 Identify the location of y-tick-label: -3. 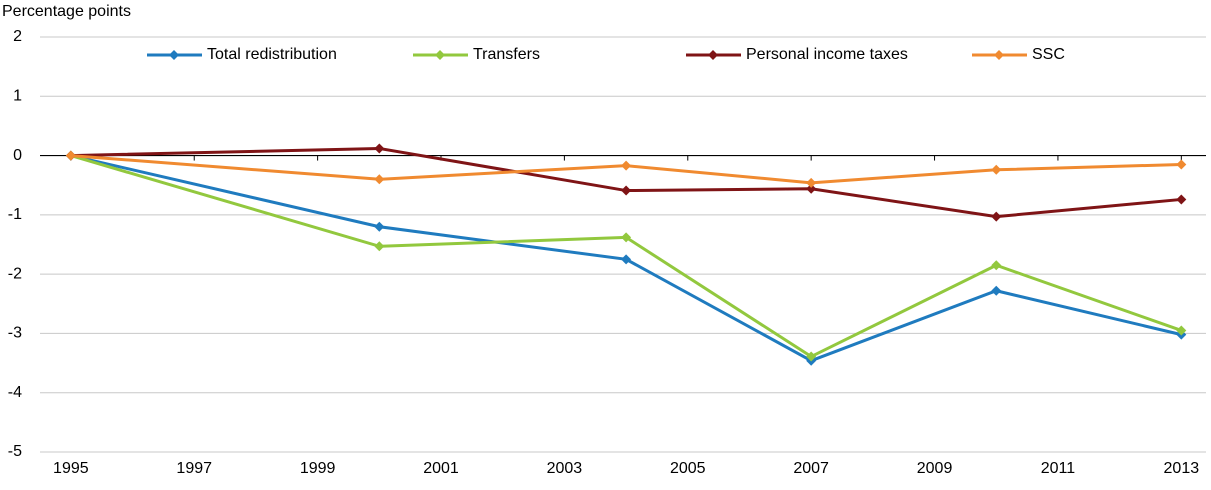
(15, 333).